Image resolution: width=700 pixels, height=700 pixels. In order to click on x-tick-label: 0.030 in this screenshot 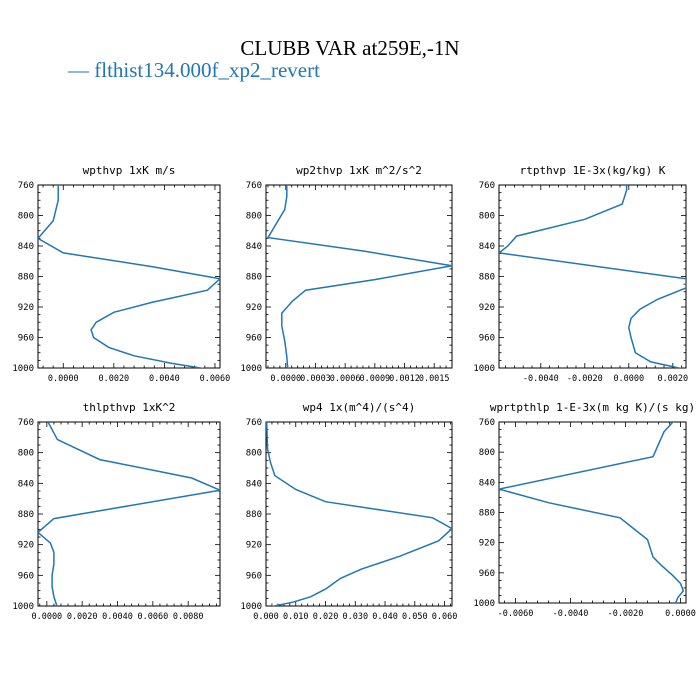, I will do `click(355, 617)`.